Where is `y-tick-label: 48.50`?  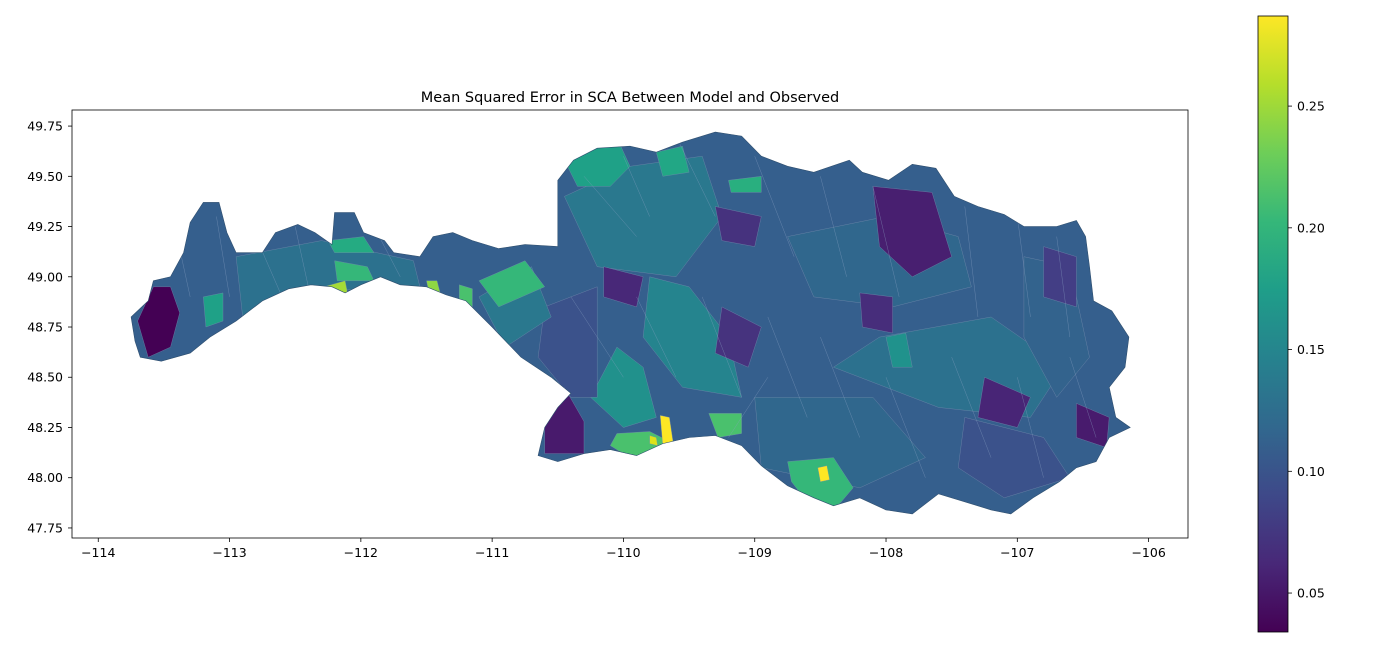 y-tick-label: 48.50 is located at coordinates (45, 377).